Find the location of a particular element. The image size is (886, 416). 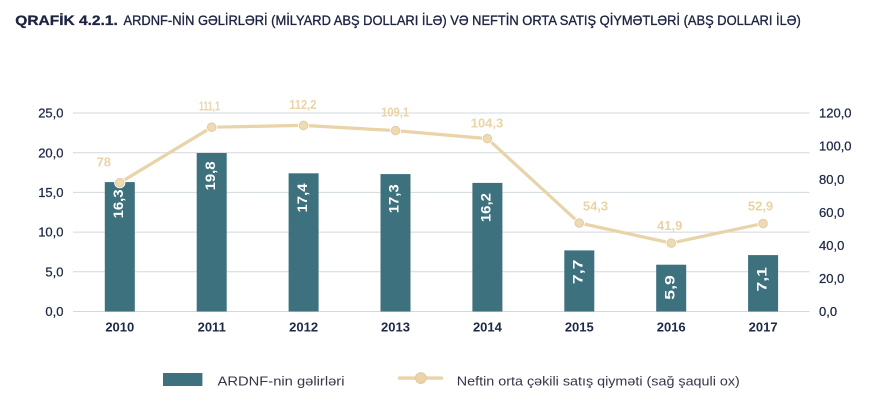

svg-text: 17,3 is located at coordinates (394, 199).